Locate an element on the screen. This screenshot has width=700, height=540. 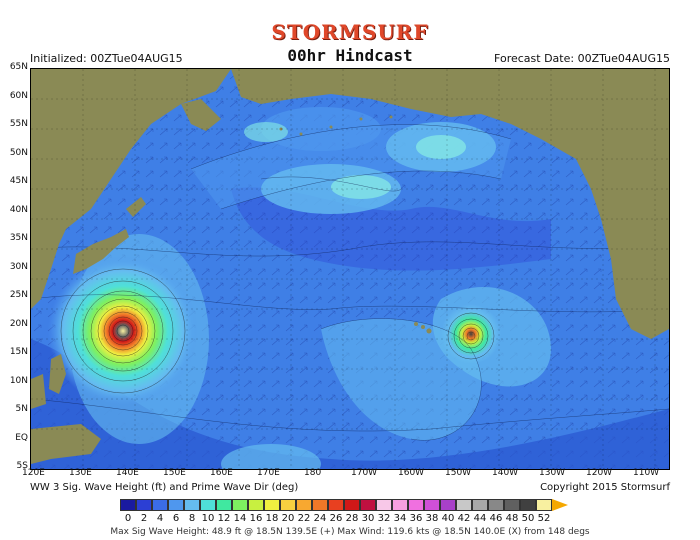
scale-label: 20 is located at coordinates (288, 518).